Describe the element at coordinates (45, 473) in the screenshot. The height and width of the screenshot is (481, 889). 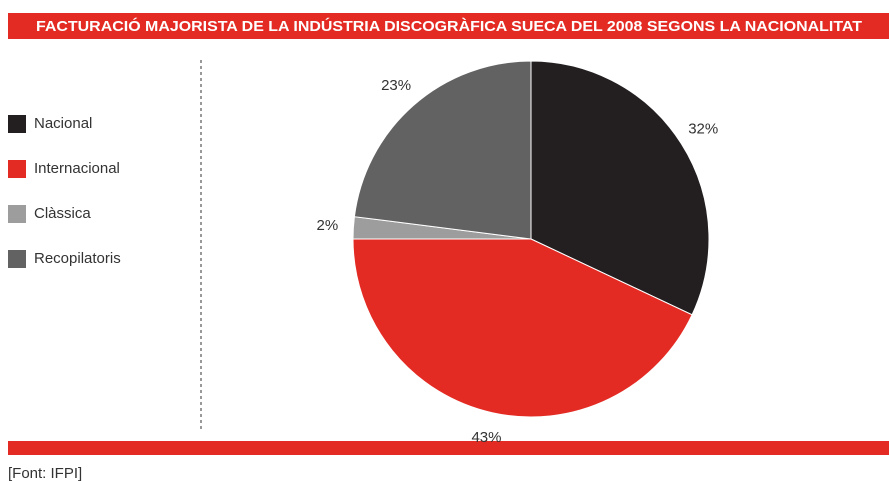
I see `source: [Font: IFPI]` at that location.